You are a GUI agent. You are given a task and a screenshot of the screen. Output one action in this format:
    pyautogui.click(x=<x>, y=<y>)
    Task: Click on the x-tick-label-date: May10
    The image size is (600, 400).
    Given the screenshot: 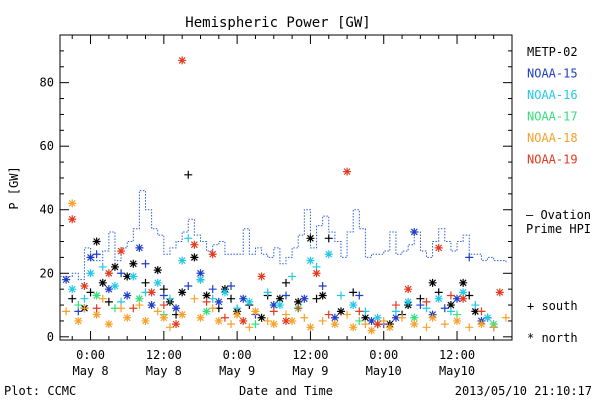 What is the action you would take?
    pyautogui.click(x=384, y=371)
    